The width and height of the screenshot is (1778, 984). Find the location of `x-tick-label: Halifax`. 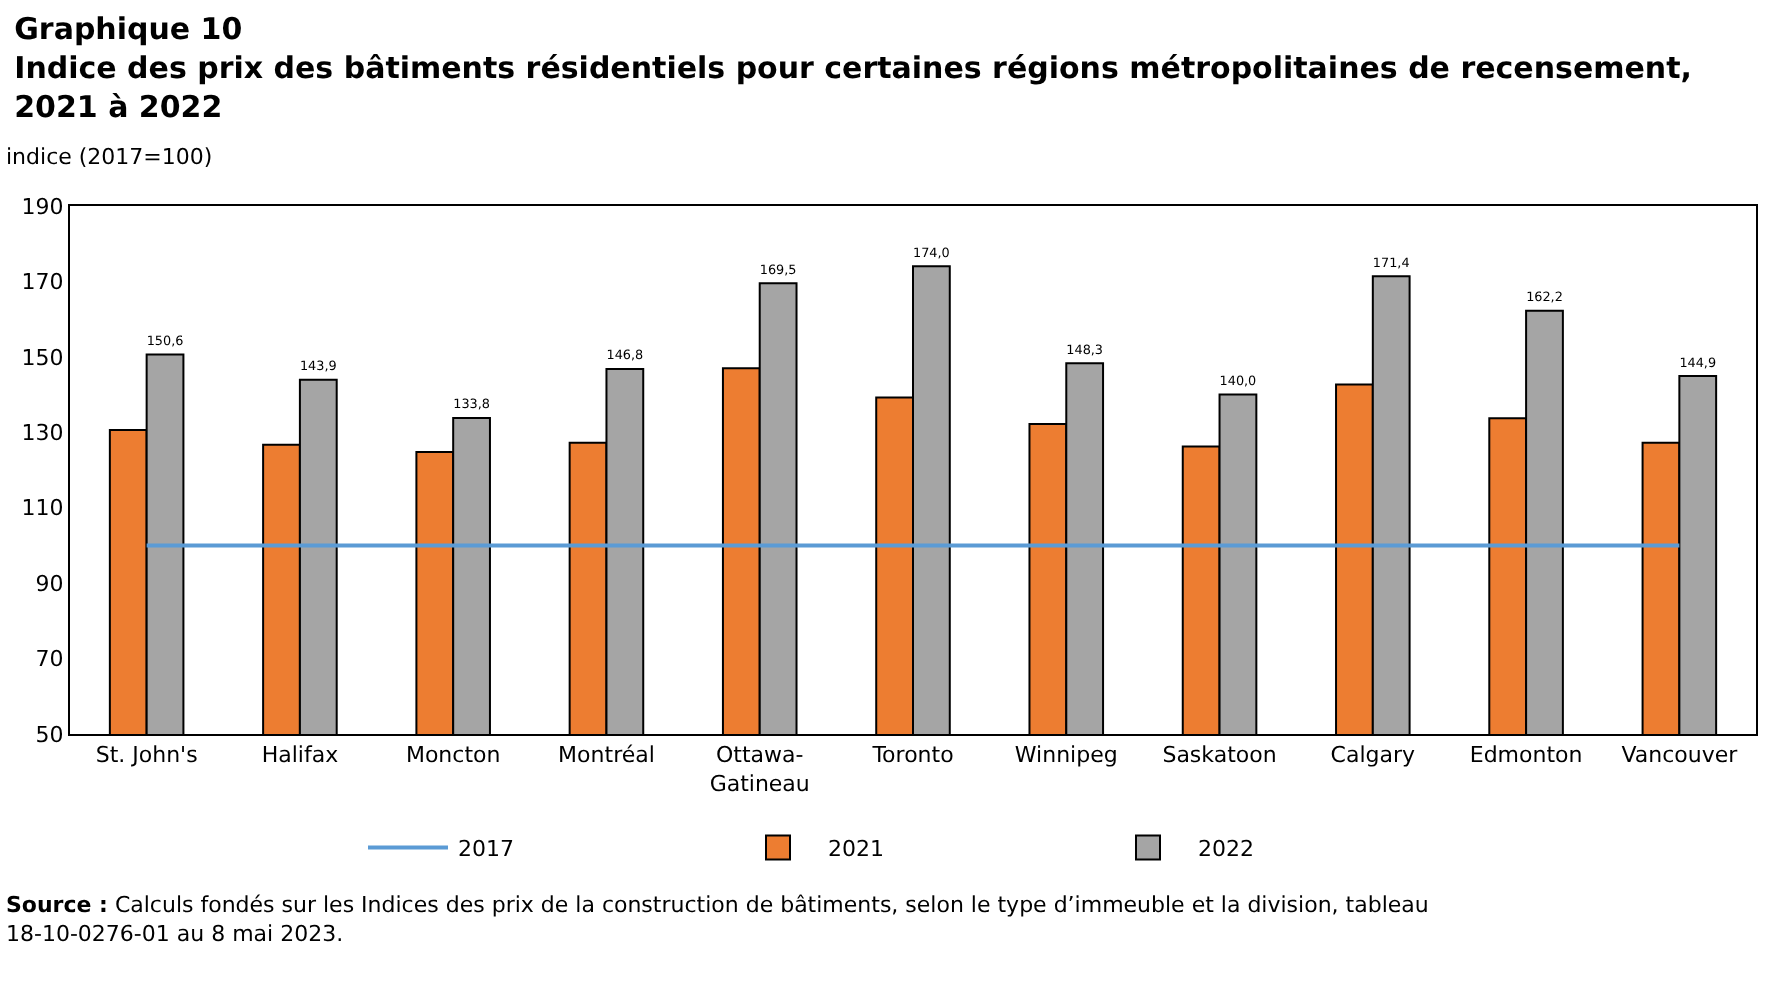

x-tick-label: Halifax is located at coordinates (300, 755).